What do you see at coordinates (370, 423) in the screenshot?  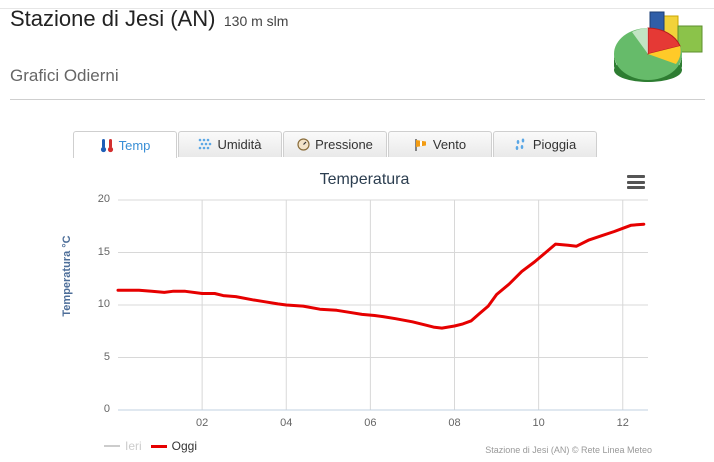 I see `x-tick-label: 06` at bounding box center [370, 423].